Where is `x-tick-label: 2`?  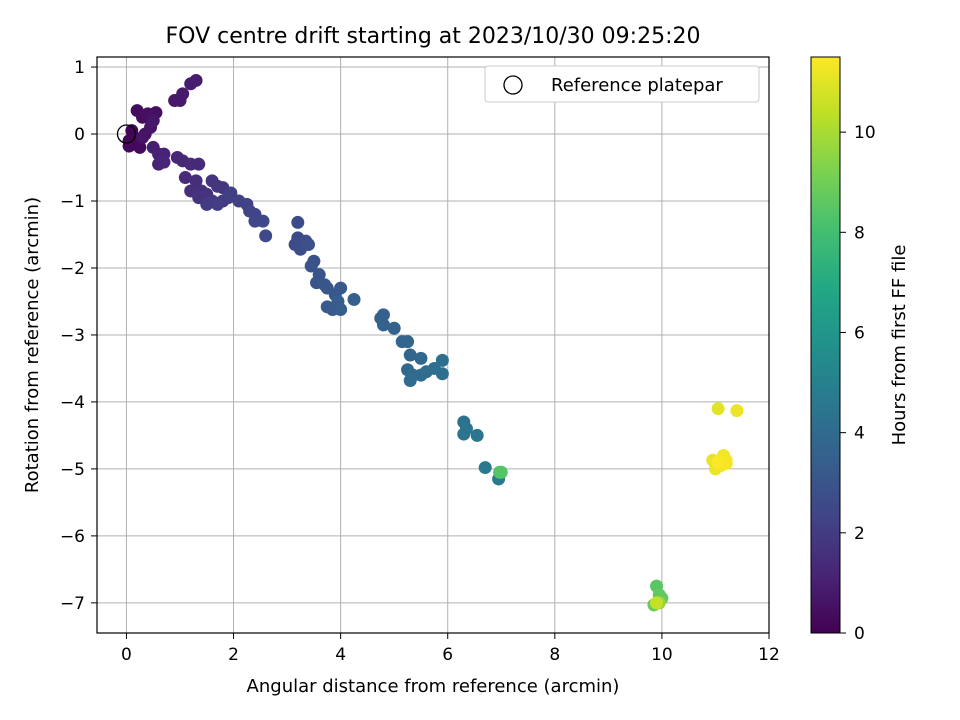 x-tick-label: 2 is located at coordinates (233, 655).